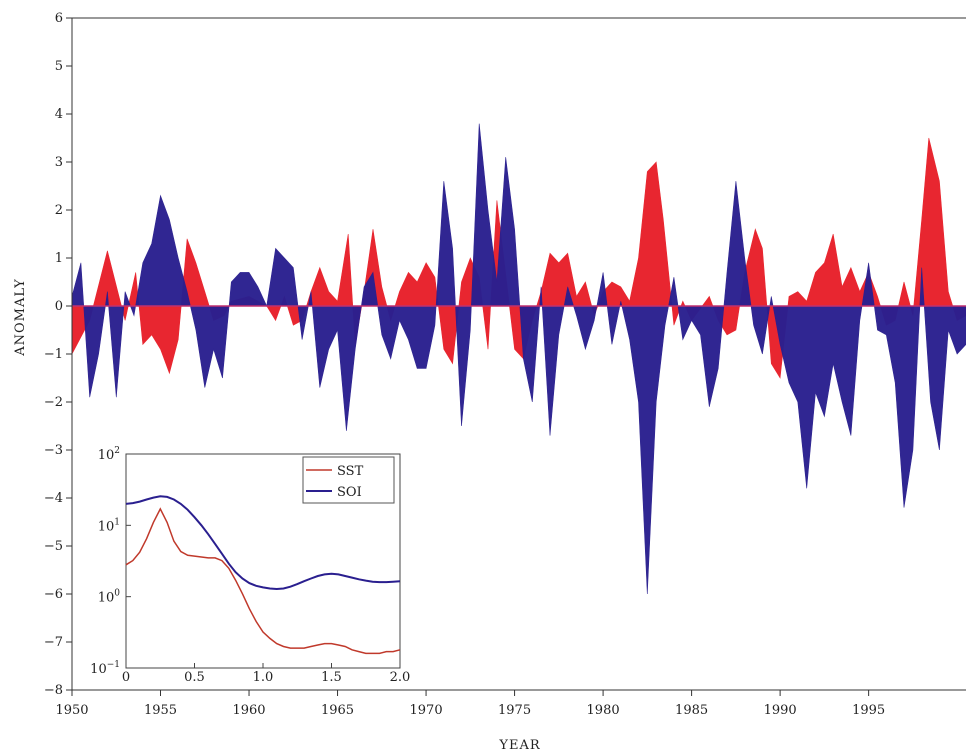  Describe the element at coordinates (160, 710) in the screenshot. I see `x-tick-label: 1955` at that location.